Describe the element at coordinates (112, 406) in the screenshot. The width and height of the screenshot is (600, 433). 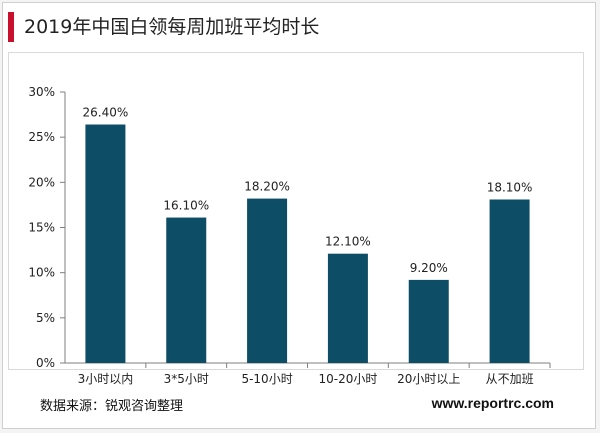
I see `source-note: 数据来源：锐观咨询整理` at that location.